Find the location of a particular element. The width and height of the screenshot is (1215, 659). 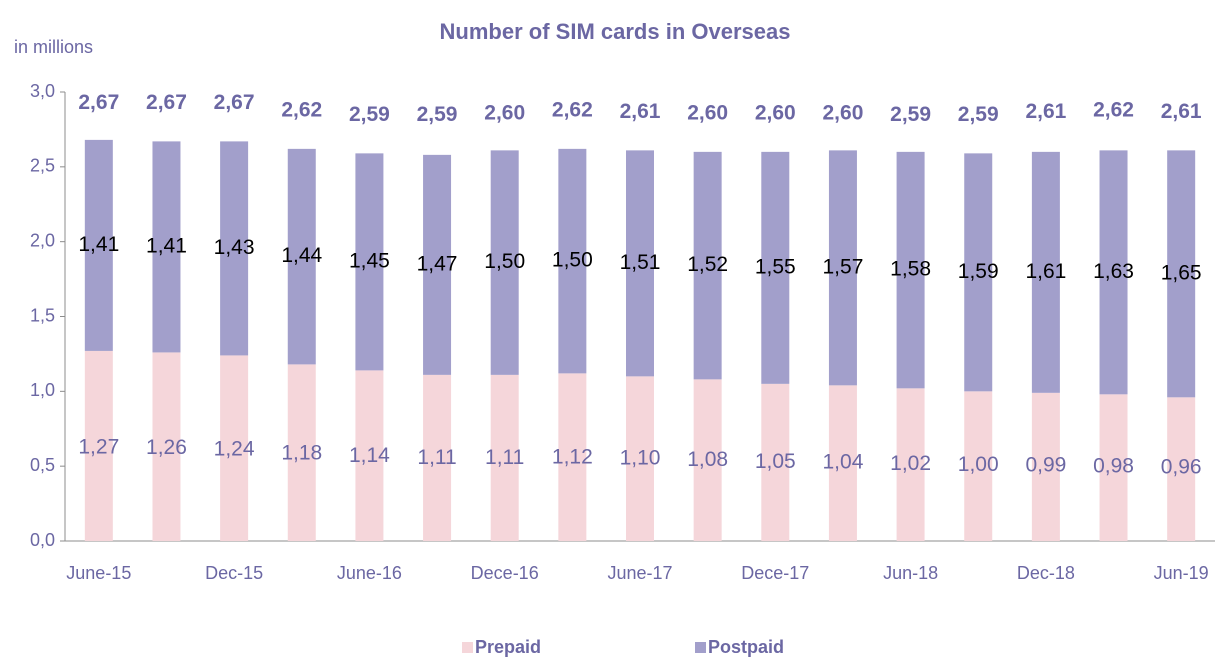

value-label: 1,05 is located at coordinates (775, 461).